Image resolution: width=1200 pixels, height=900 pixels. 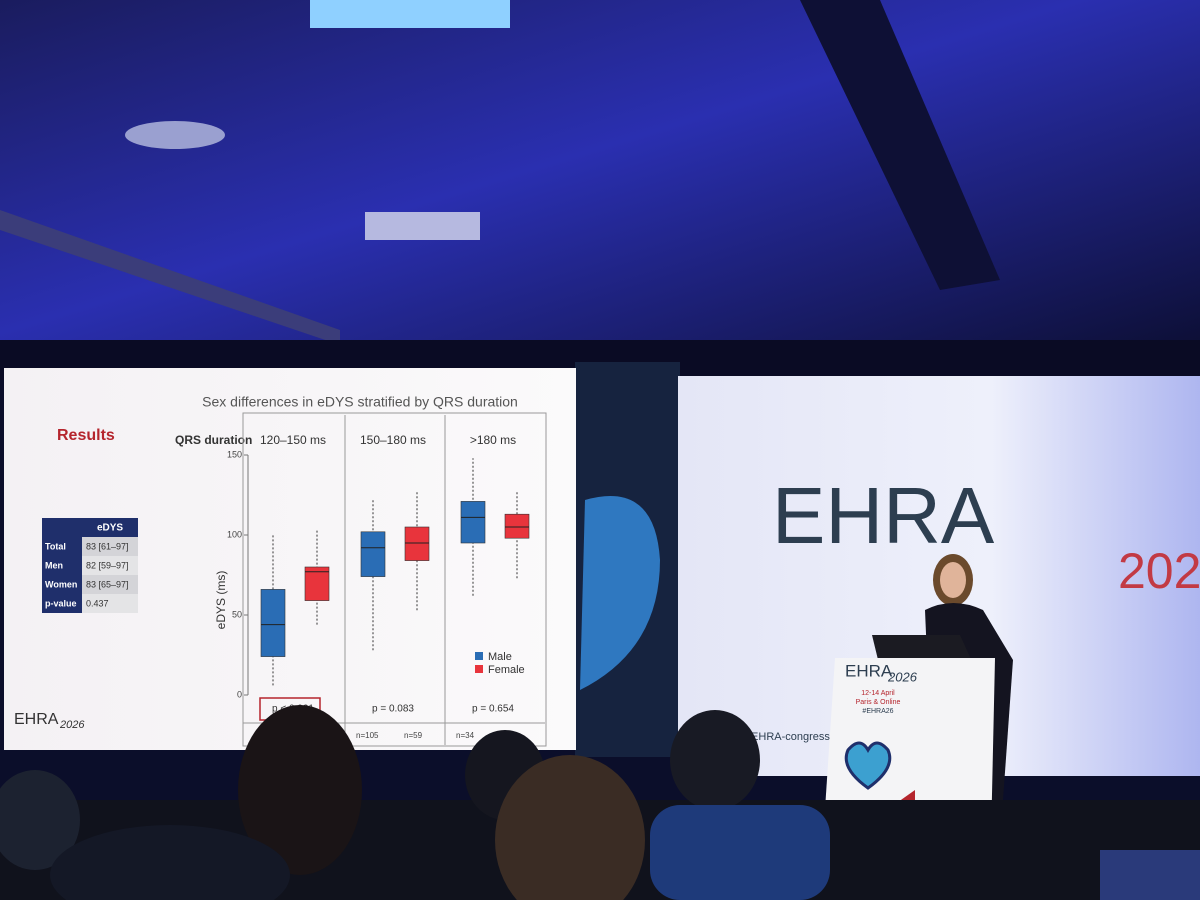 What do you see at coordinates (500, 657) in the screenshot?
I see `legend-label: Male` at bounding box center [500, 657].